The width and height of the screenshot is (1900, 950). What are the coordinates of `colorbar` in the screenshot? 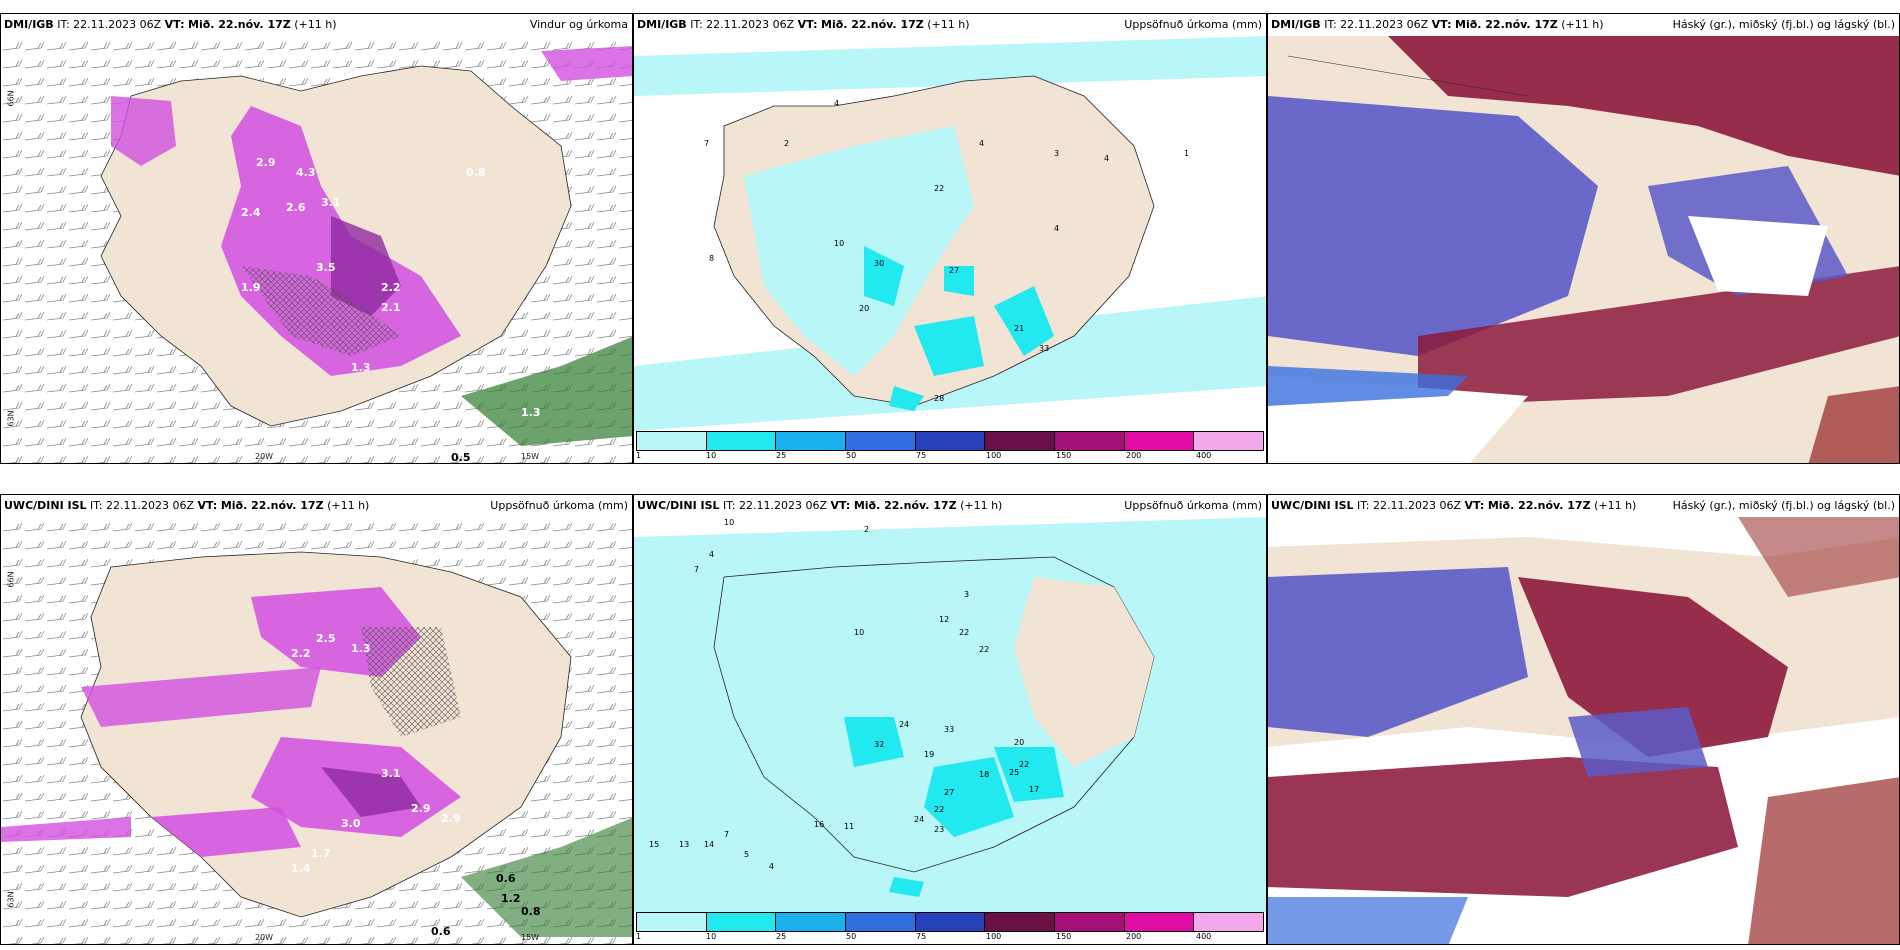 It's located at (950, 922).